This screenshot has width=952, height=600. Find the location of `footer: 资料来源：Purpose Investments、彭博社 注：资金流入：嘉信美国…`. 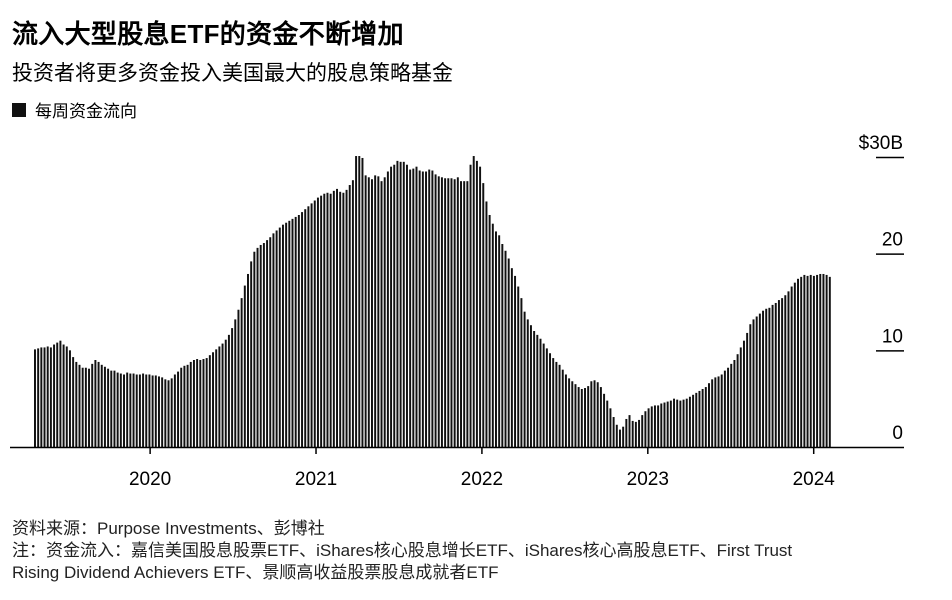

footer: 资料来源：Purpose Investments、彭博社 注：资金流入：嘉信美国… is located at coordinates (477, 551).